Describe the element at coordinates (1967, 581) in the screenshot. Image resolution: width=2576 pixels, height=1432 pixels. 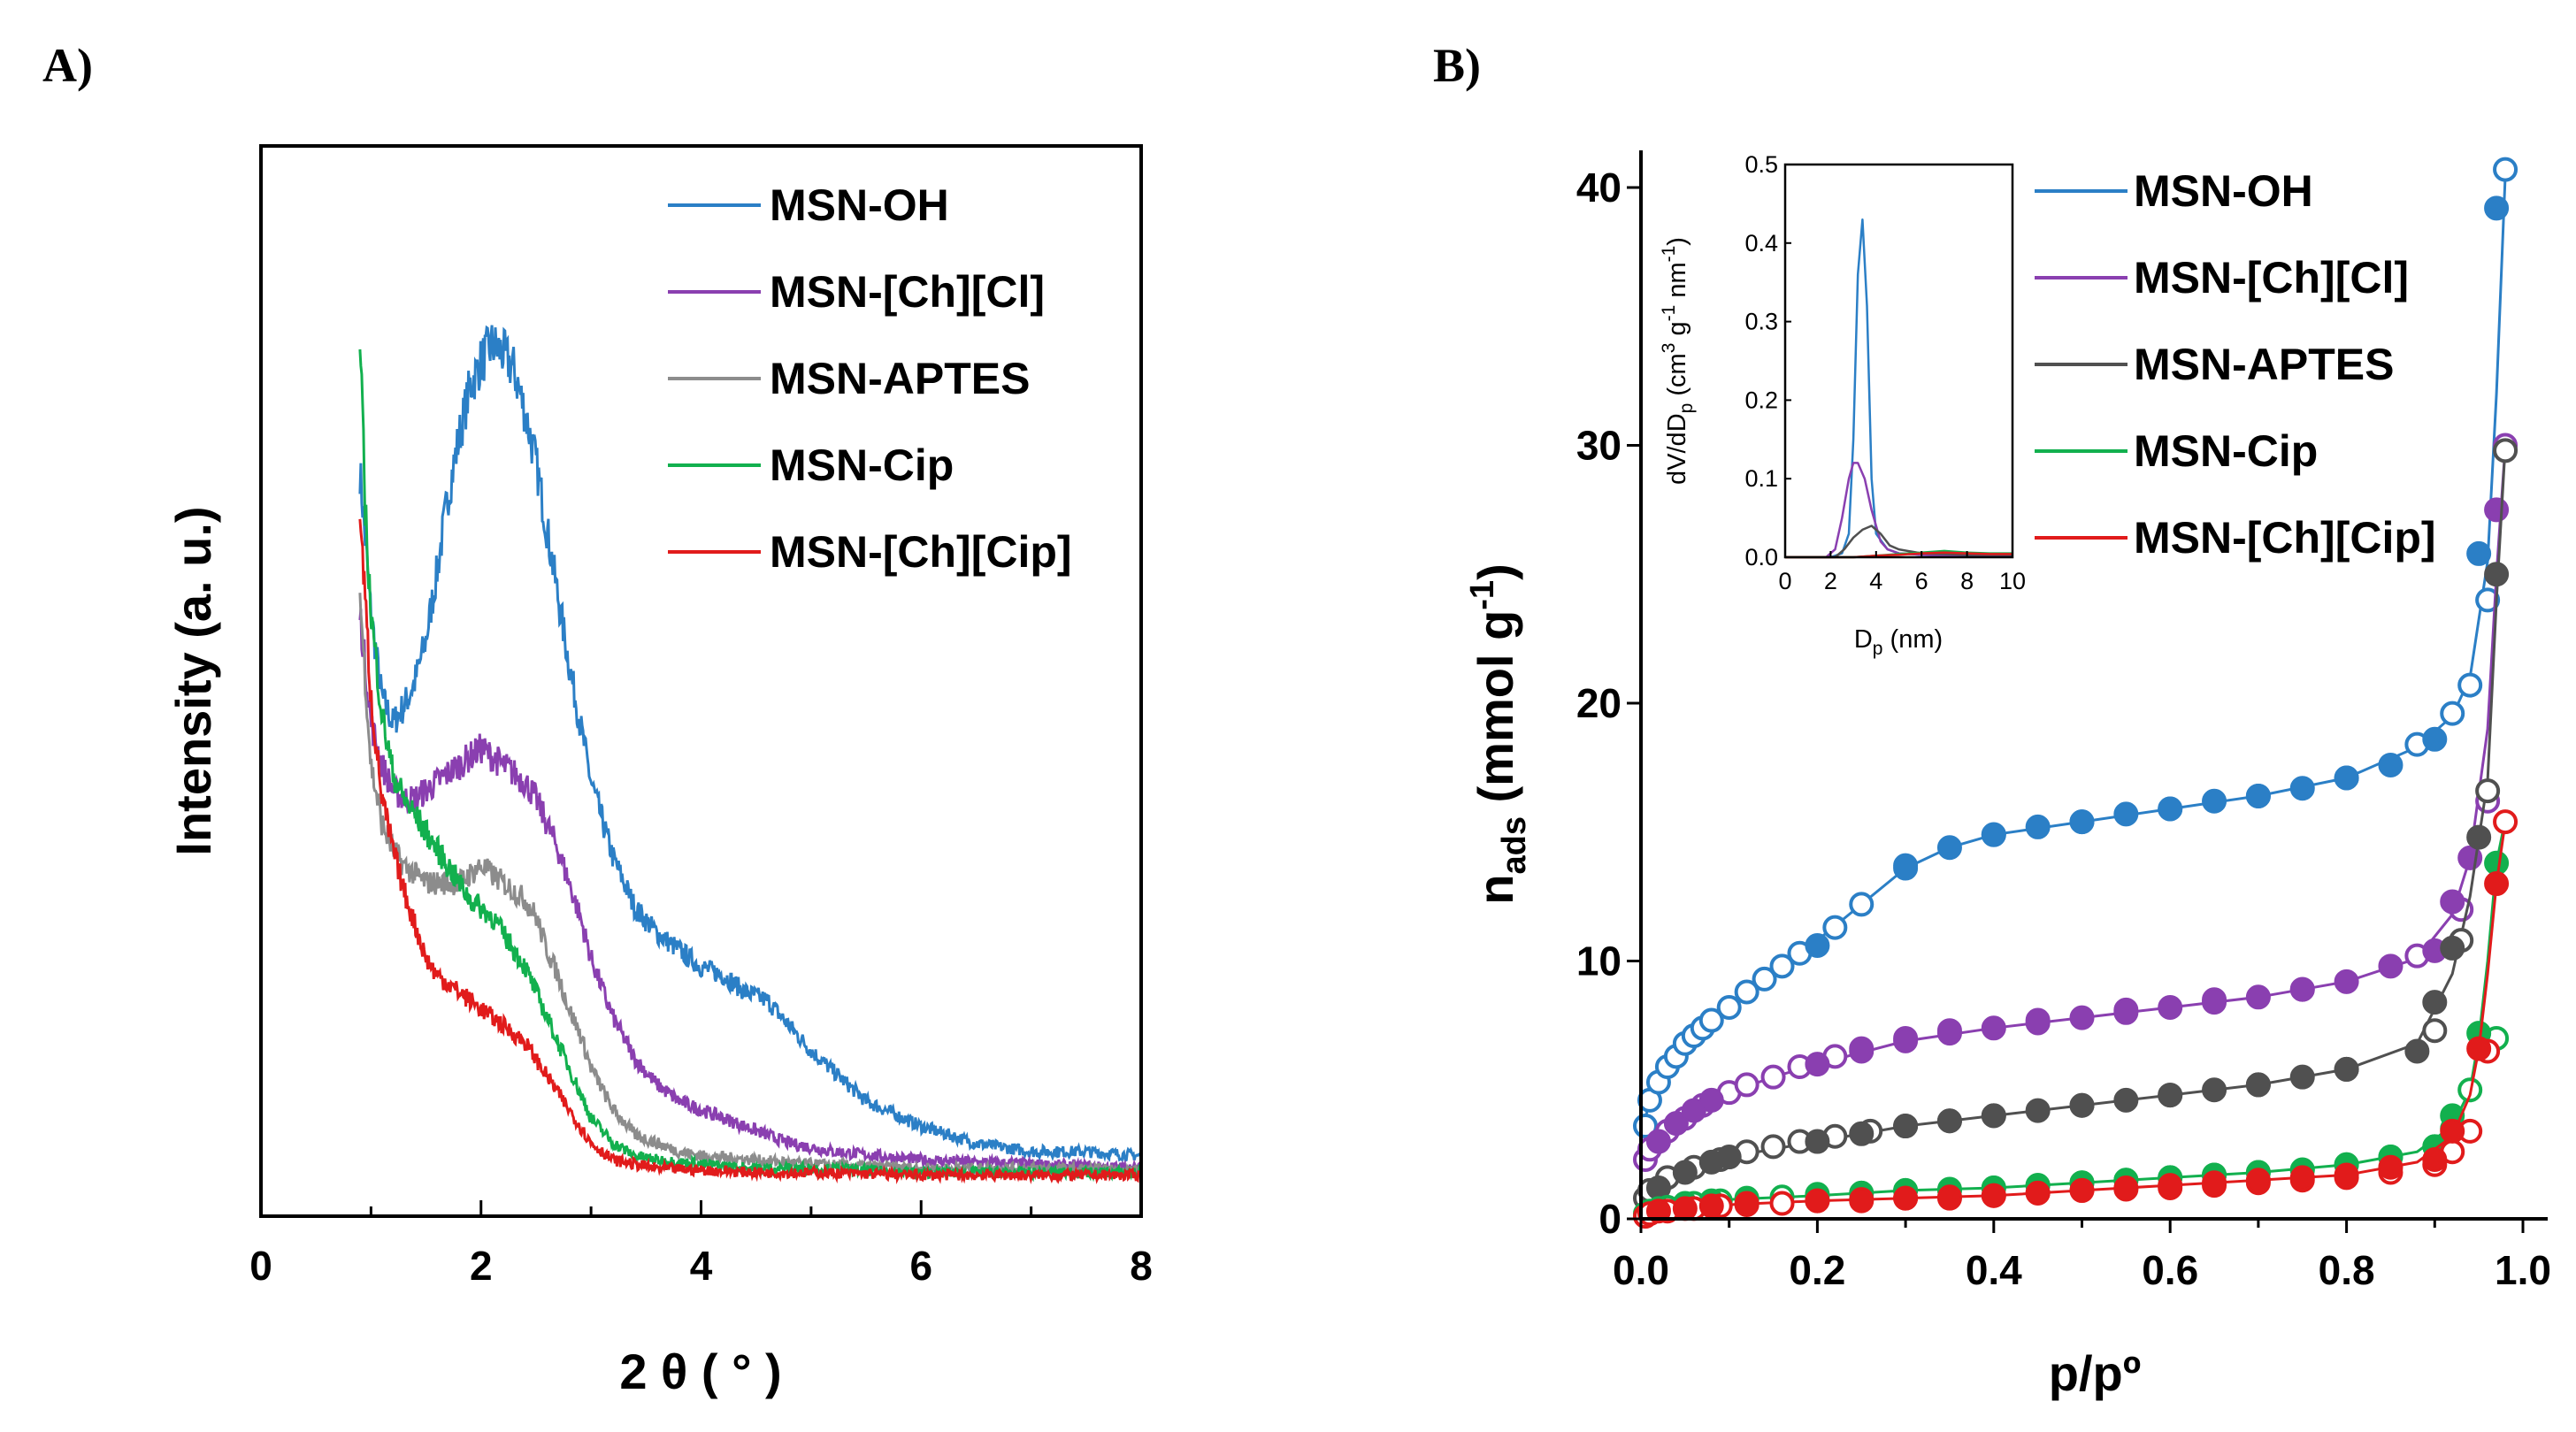
I see `inset-x-tick-label: 8` at that location.